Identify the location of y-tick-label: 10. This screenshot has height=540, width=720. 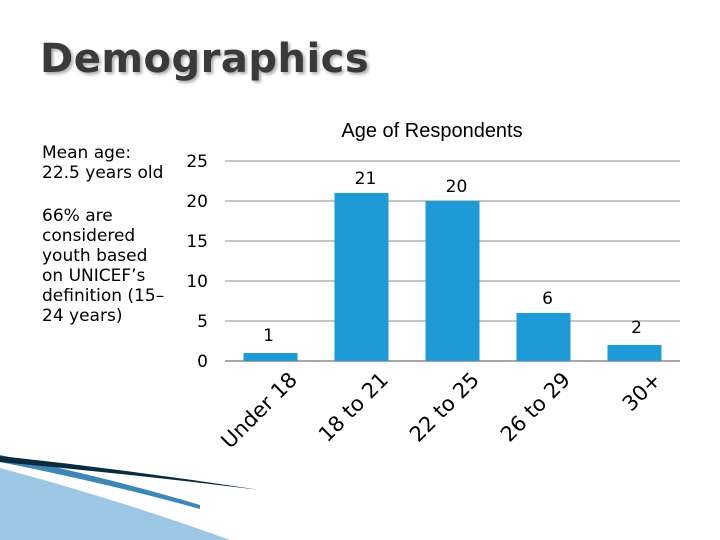
(197, 282).